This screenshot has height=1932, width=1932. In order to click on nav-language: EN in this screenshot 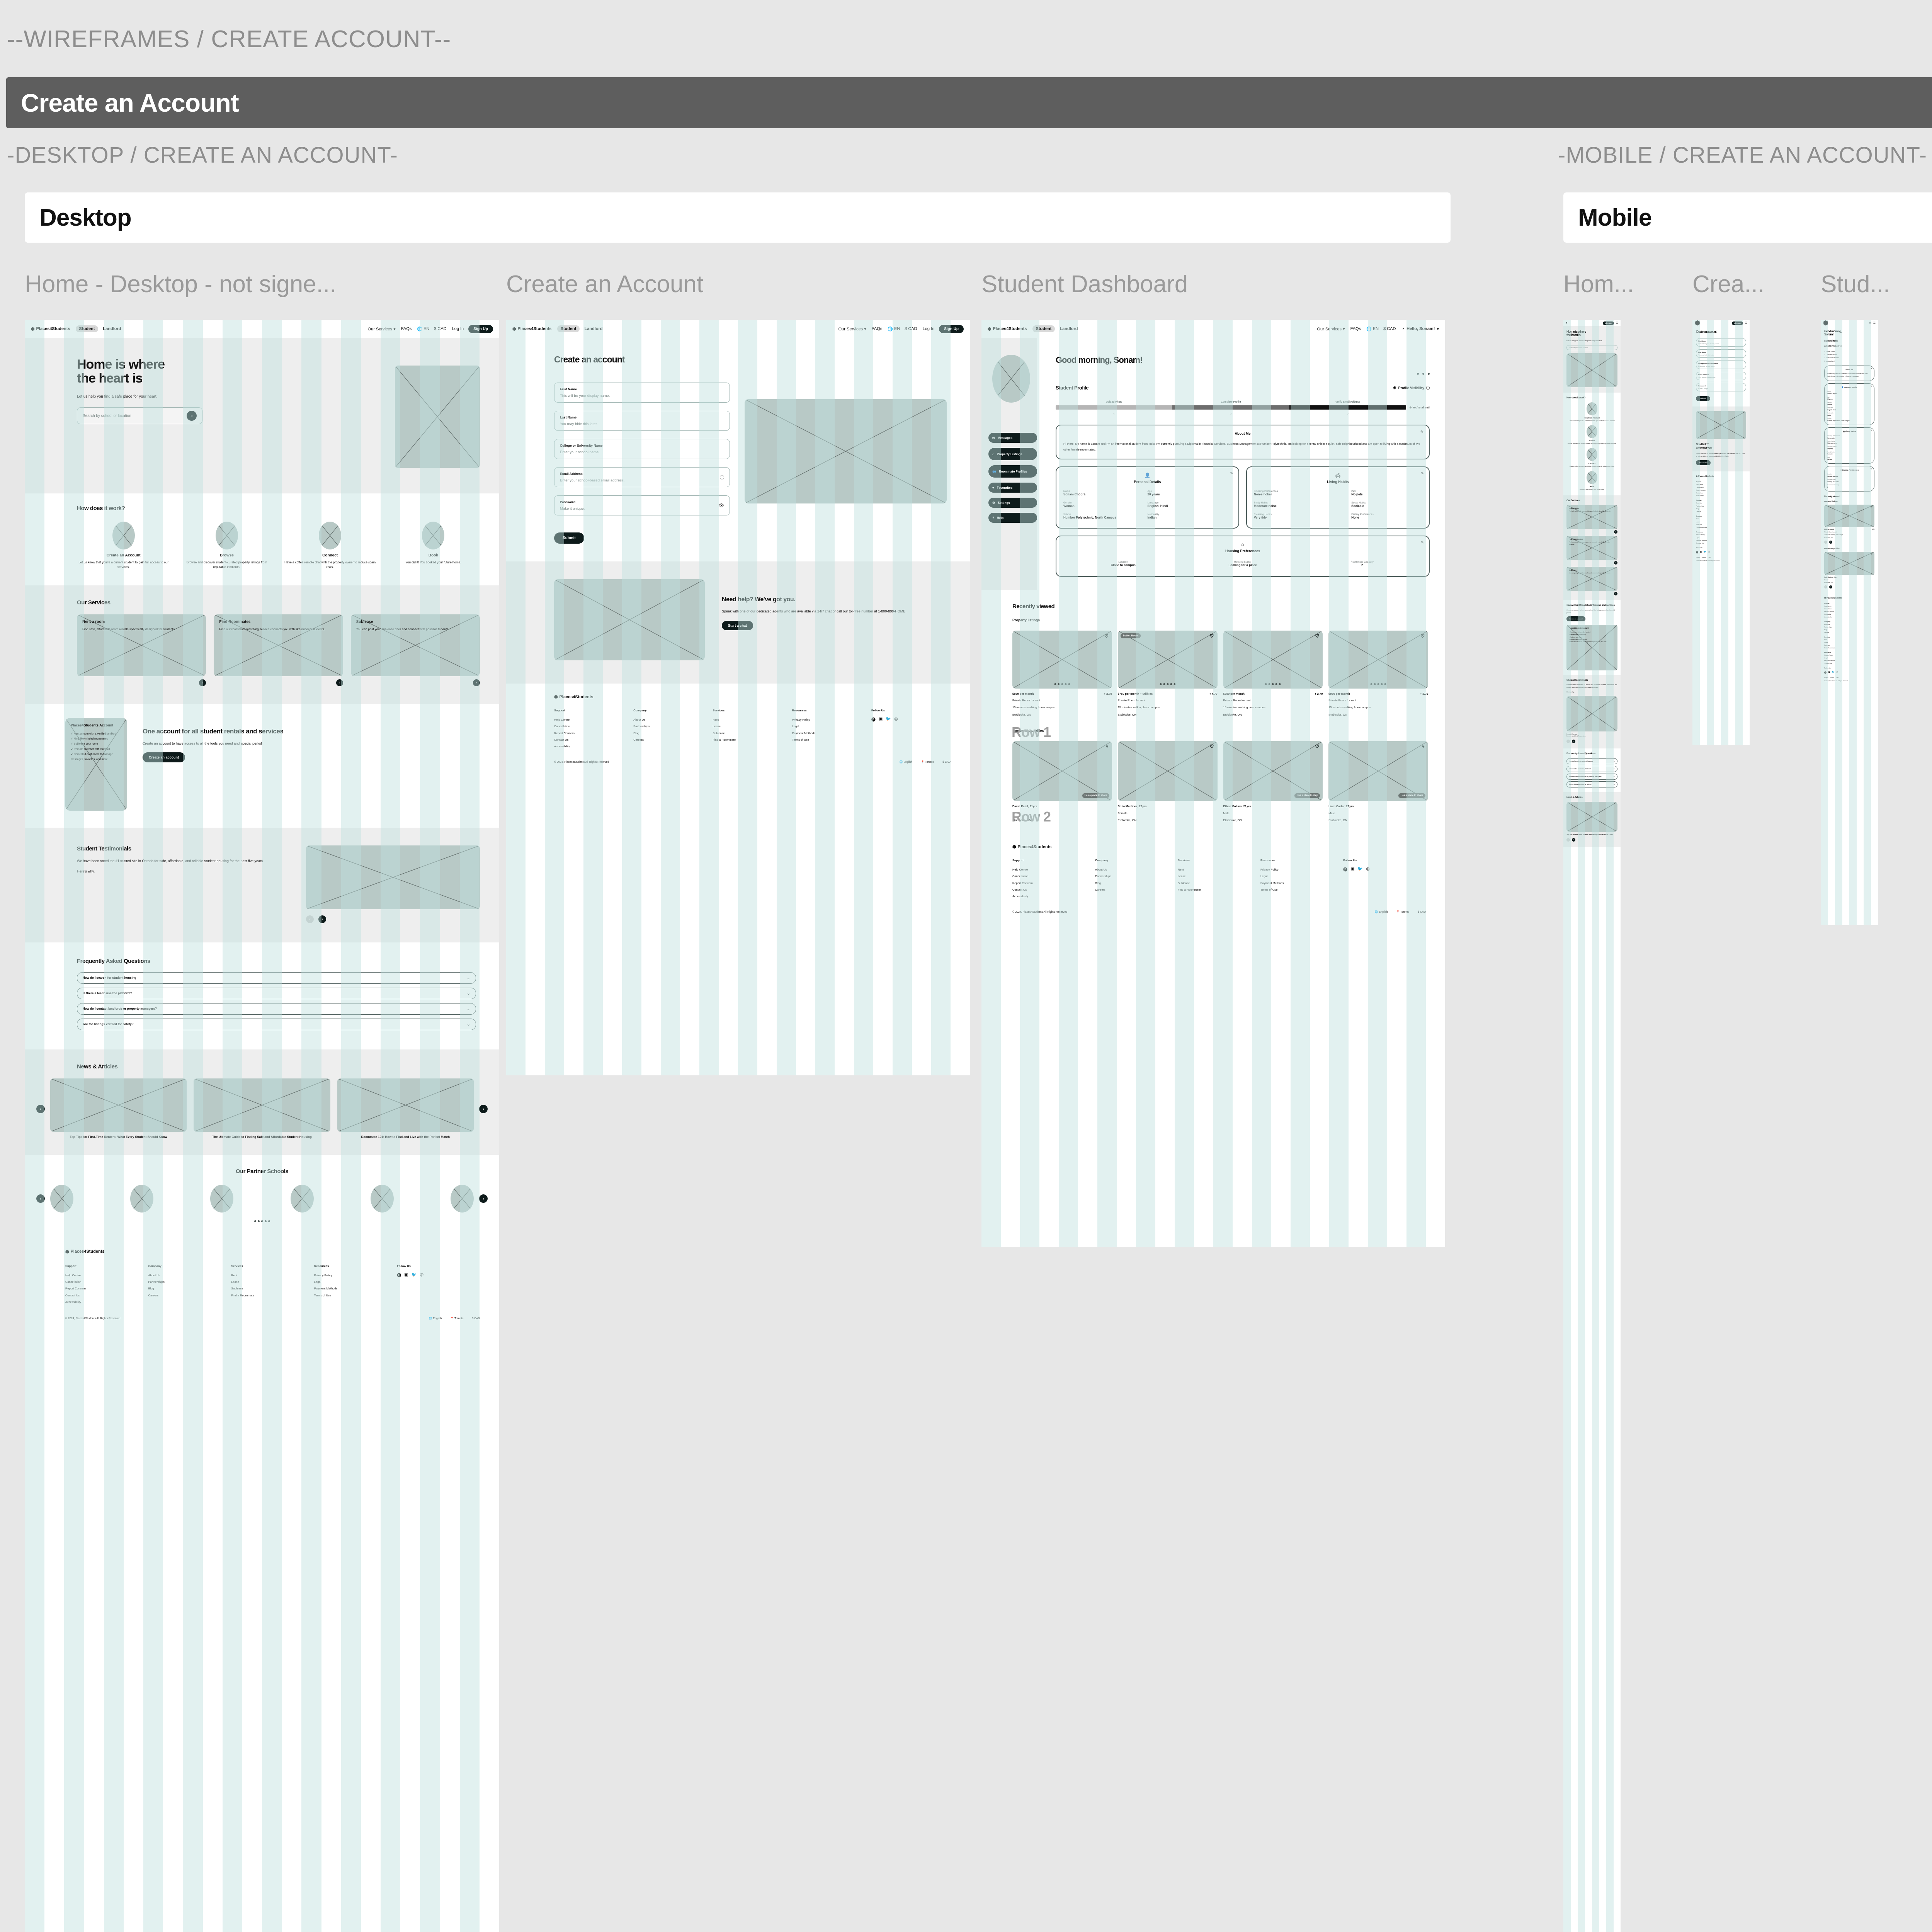, I will do `click(897, 329)`.